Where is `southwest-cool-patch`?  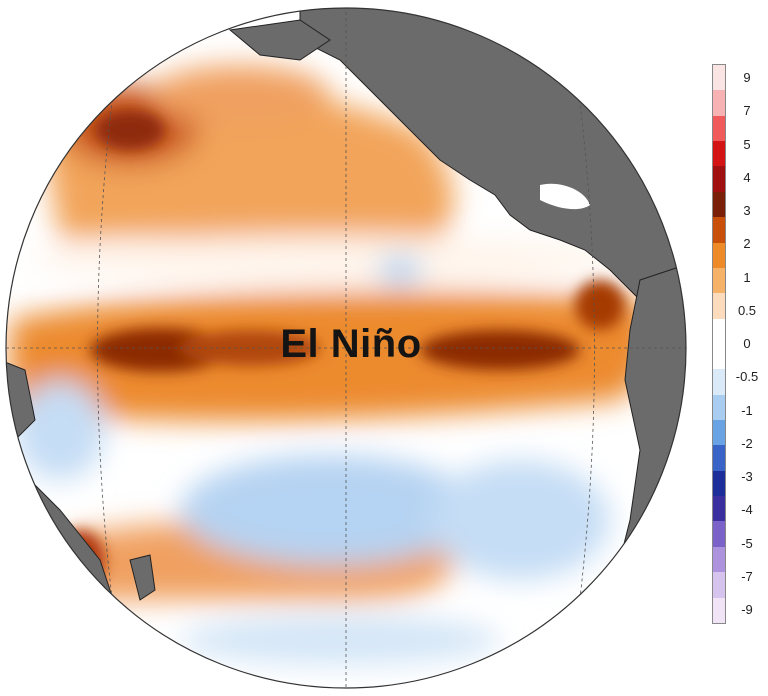 southwest-cool-patch is located at coordinates (60, 430).